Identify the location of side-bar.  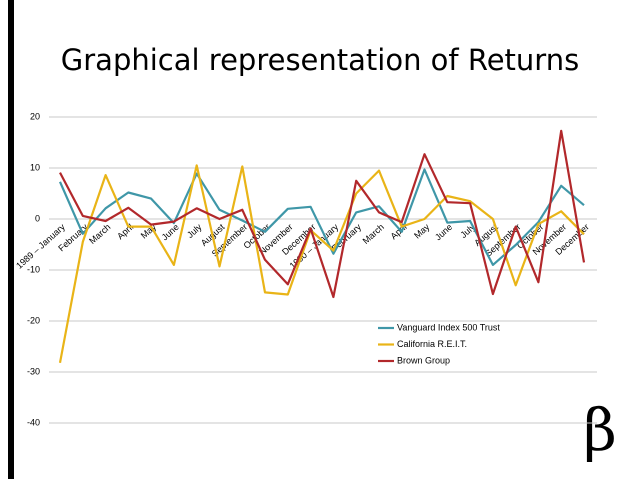
(11, 239).